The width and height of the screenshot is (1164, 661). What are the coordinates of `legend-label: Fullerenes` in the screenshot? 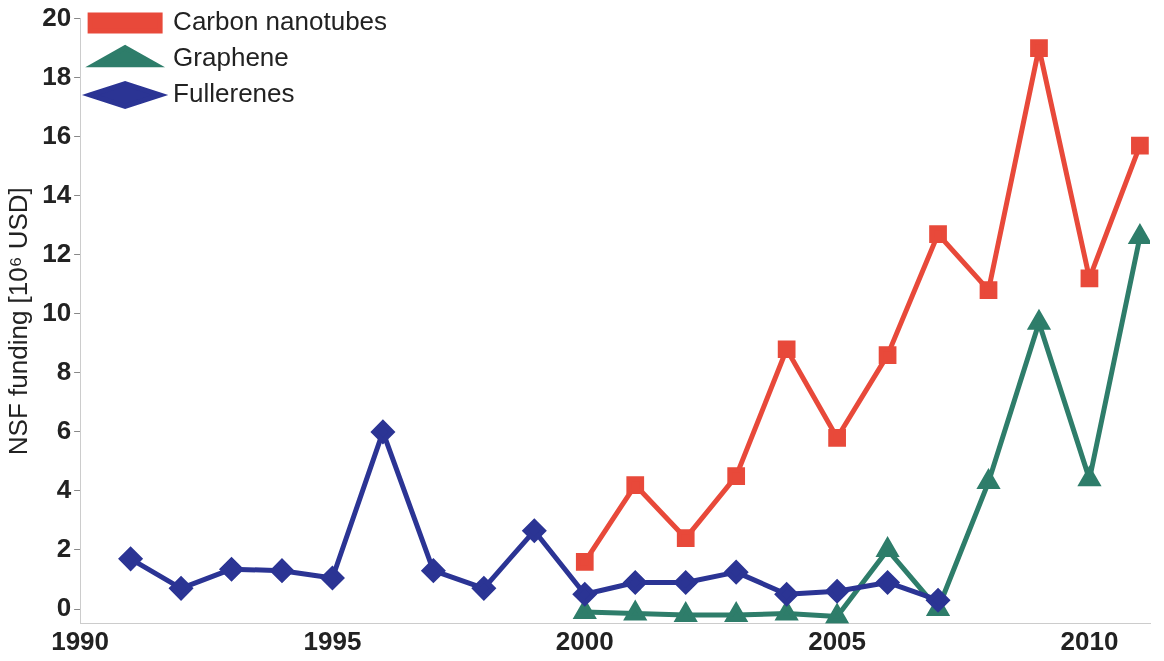 It's located at (234, 93).